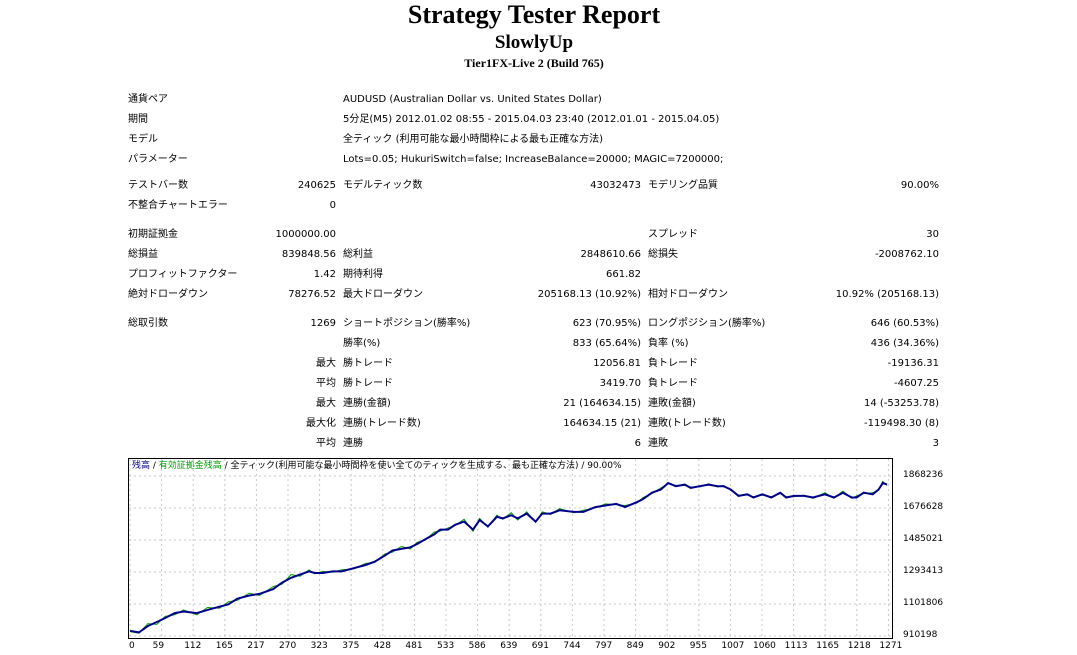 The height and width of the screenshot is (655, 1077). What do you see at coordinates (141, 466) in the screenshot?
I see `legend-balance: 残高` at bounding box center [141, 466].